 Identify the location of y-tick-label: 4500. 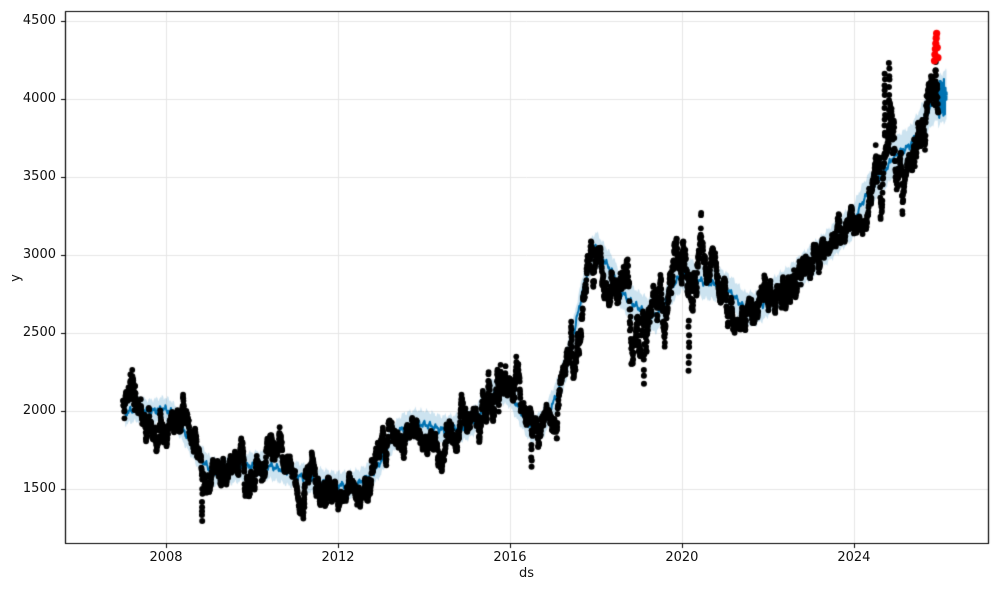
(39, 20).